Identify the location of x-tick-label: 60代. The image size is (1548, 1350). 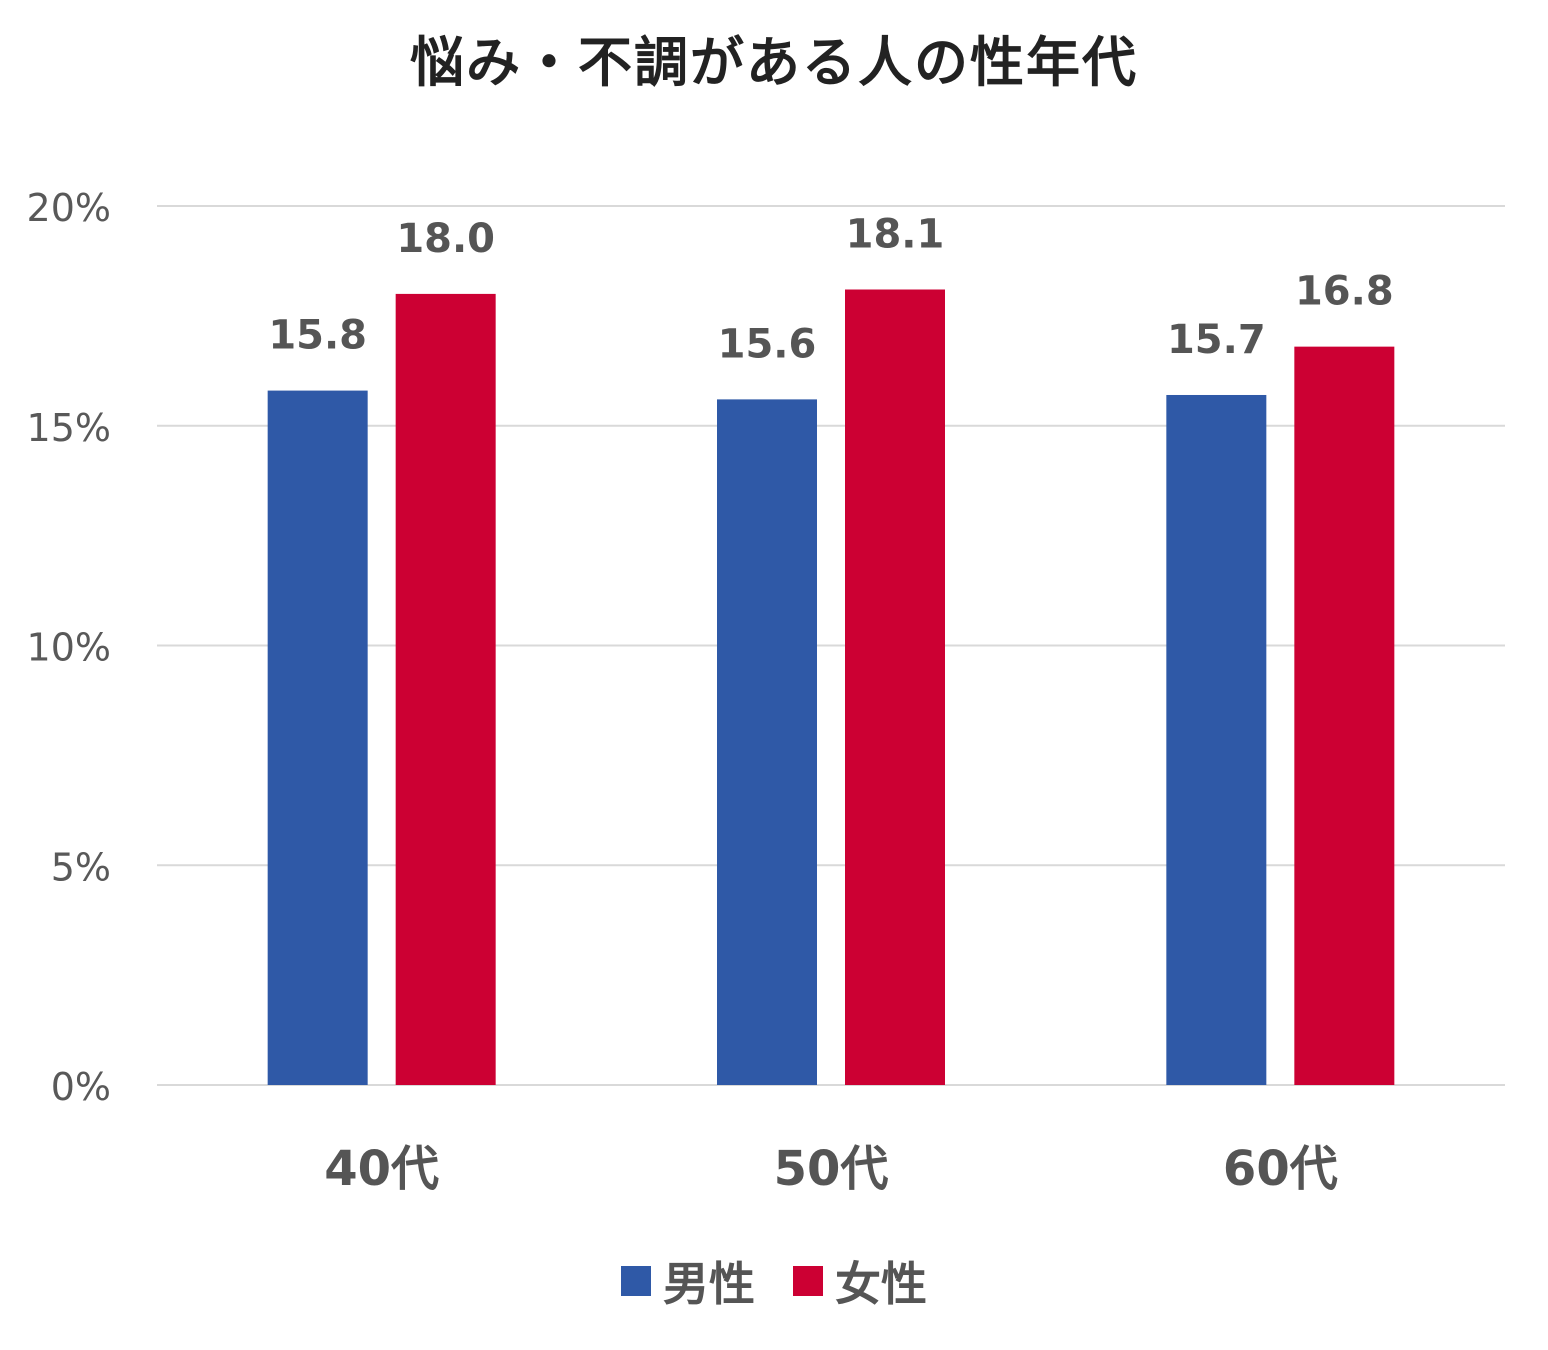
(1280, 1169).